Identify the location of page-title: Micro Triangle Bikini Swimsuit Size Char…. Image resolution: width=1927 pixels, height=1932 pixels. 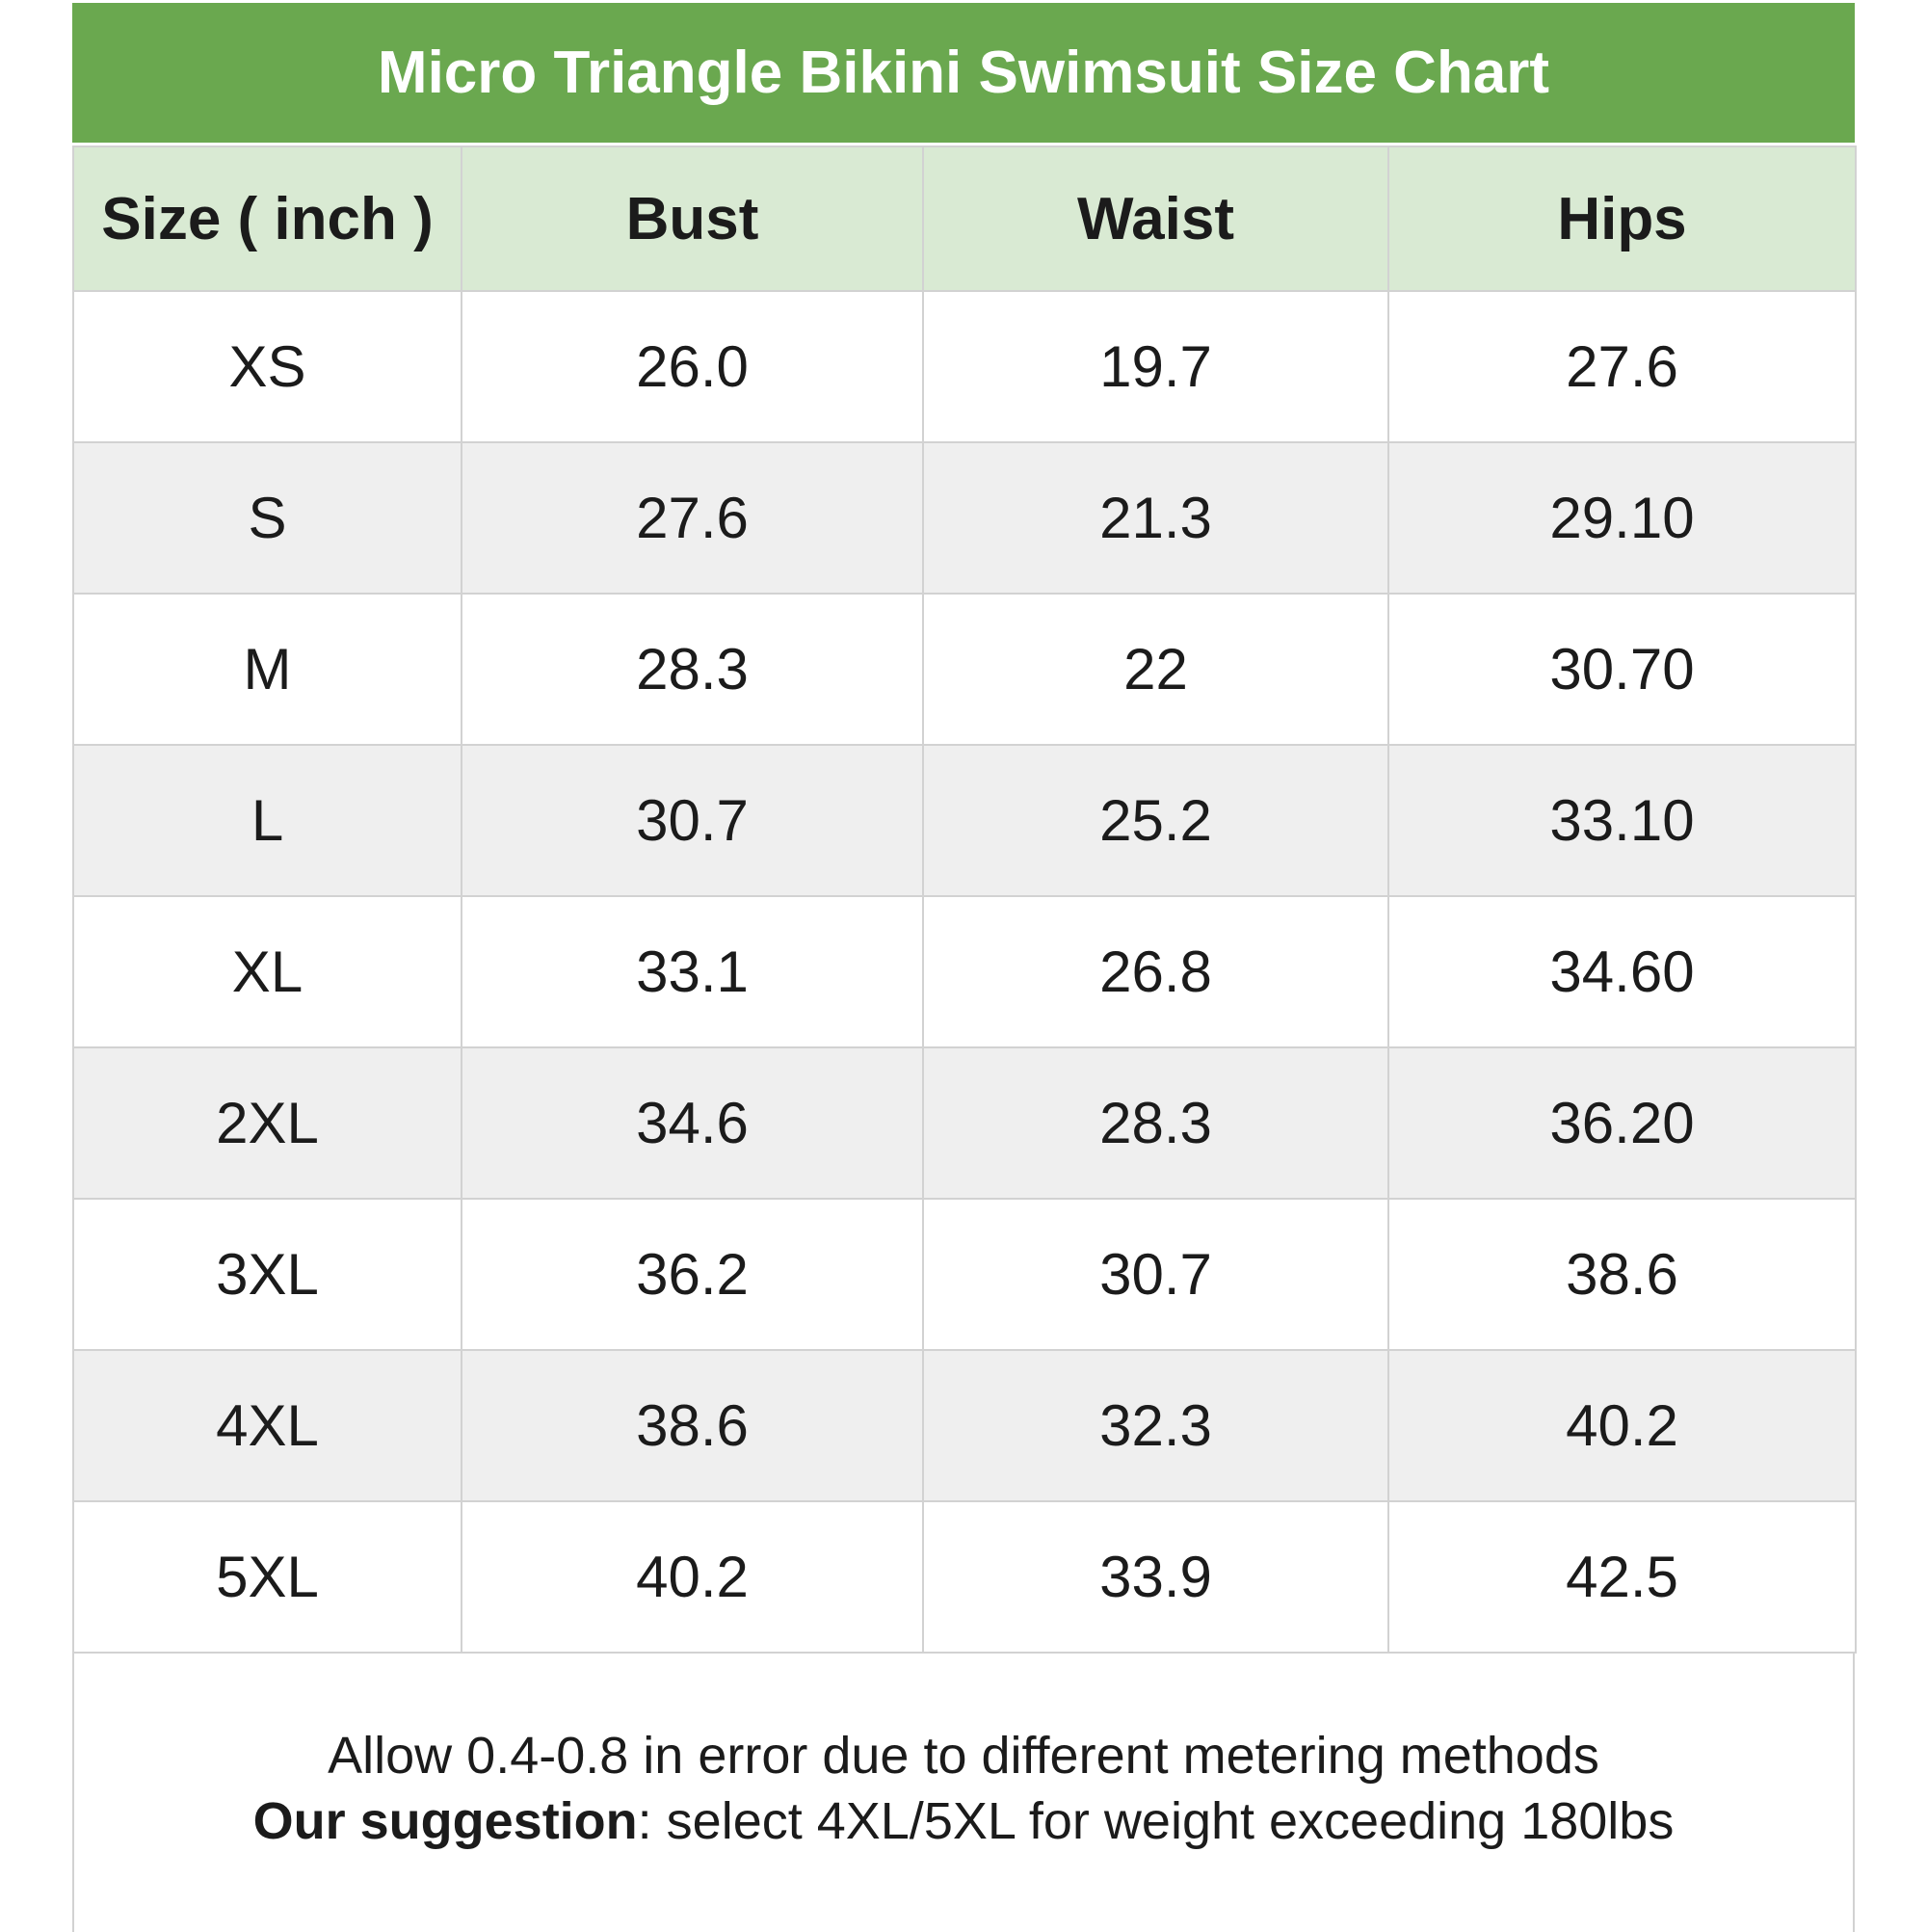
(963, 73).